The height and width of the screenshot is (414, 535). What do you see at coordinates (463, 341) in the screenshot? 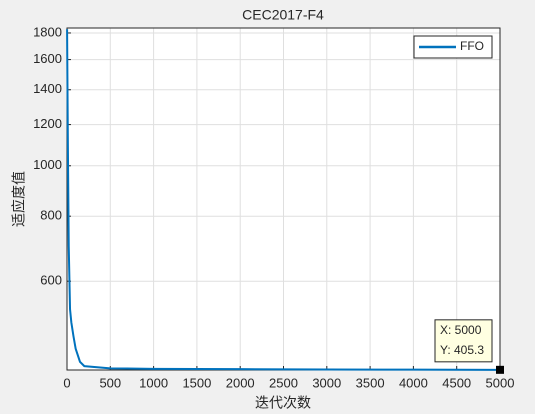
I see `datatip-box` at bounding box center [463, 341].